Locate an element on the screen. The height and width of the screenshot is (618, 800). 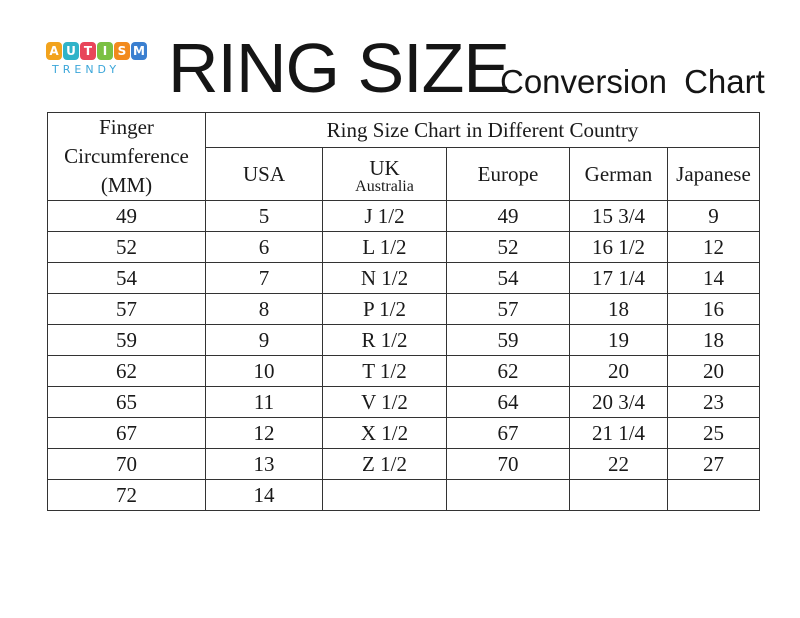
cell-german: 22 is located at coordinates (618, 464).